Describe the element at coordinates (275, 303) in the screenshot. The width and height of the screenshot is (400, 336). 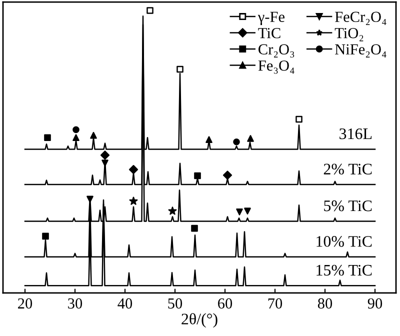
I see `x-tick-label: 70` at that location.